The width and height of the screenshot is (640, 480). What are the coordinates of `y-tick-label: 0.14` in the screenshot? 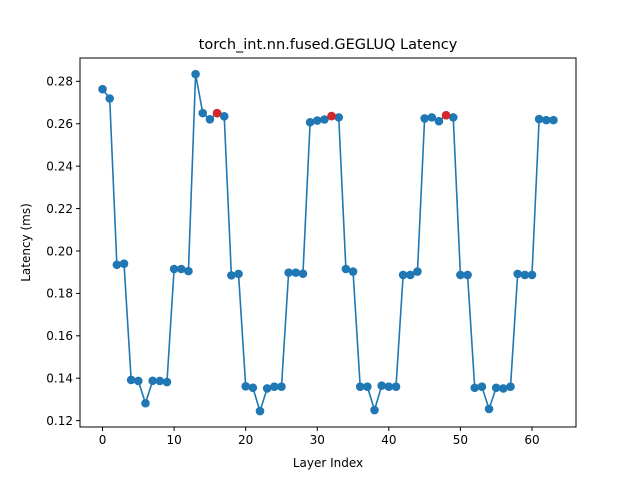 It's located at (59, 379).